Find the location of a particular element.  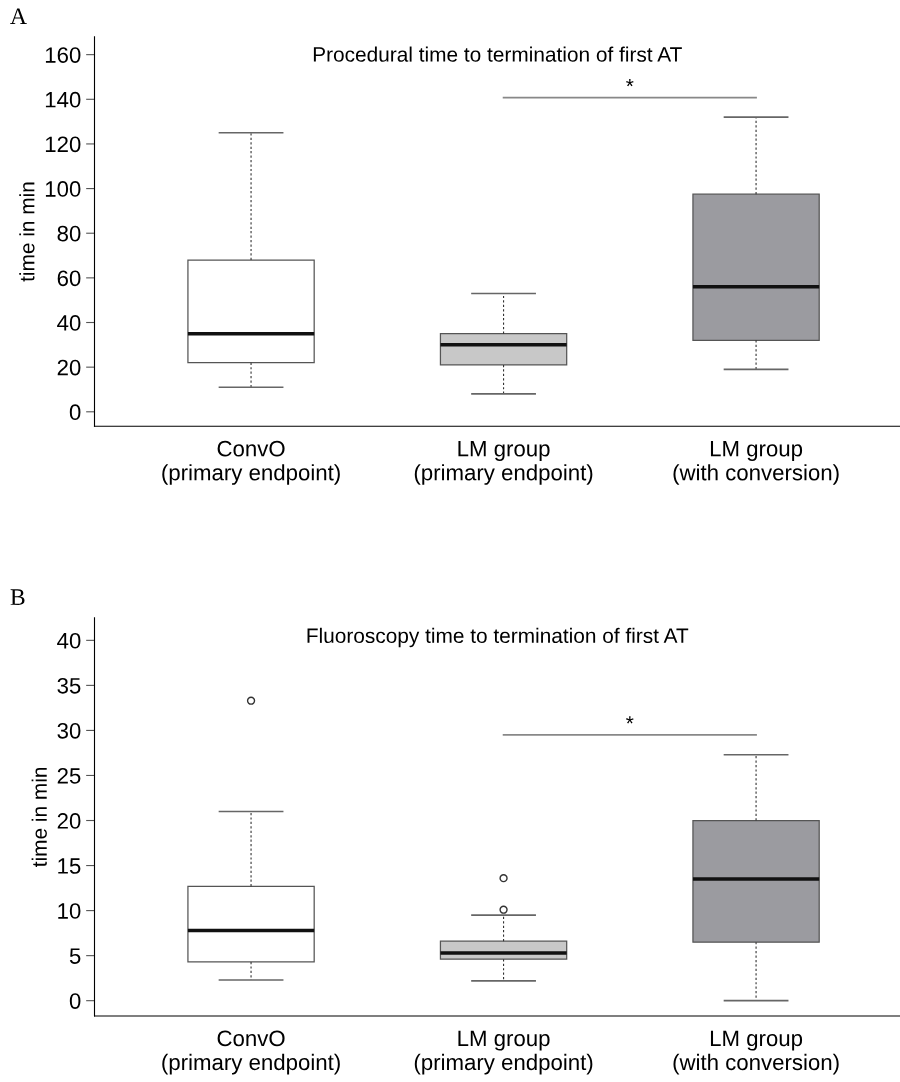

y-tick-label: 5 is located at coordinates (75, 956).